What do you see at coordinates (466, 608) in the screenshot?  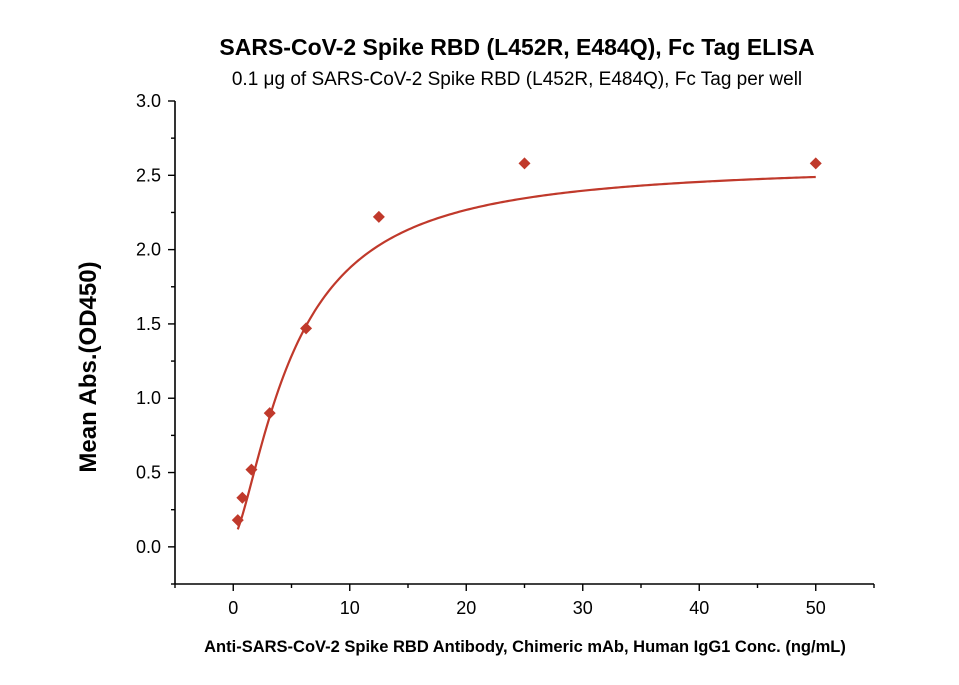 I see `x-tick-label: 20` at bounding box center [466, 608].